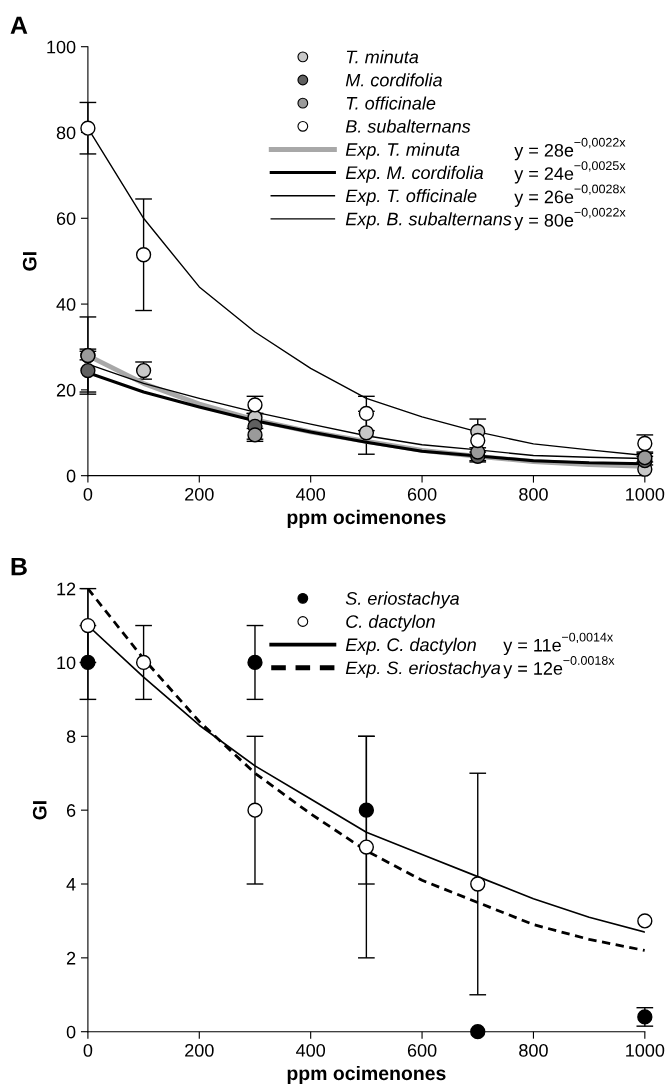 The width and height of the screenshot is (671, 1086). What do you see at coordinates (71, 958) in the screenshot?
I see `y-tick-label: 2` at bounding box center [71, 958].